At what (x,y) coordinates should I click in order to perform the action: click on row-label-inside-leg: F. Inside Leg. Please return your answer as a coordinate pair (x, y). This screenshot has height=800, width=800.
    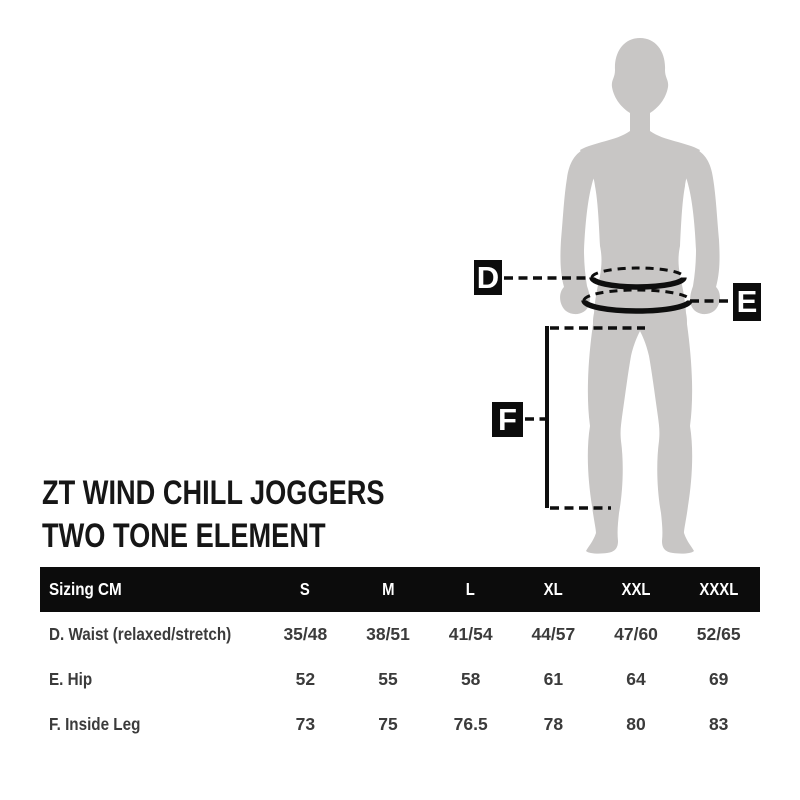
    Looking at the image, I should click on (95, 724).